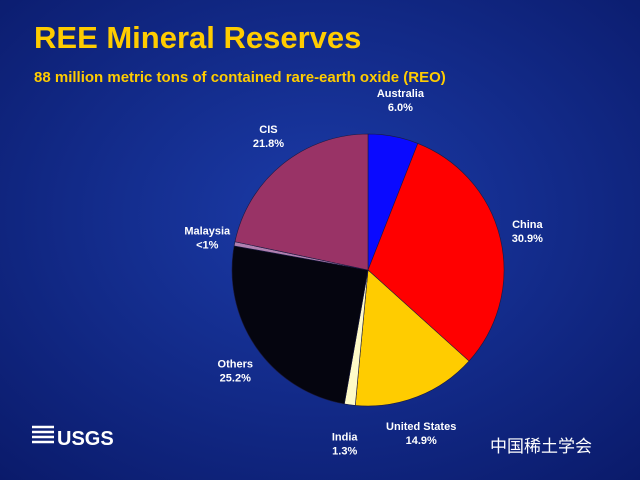  What do you see at coordinates (401, 94) in the screenshot?
I see `slice-label: Australia` at bounding box center [401, 94].